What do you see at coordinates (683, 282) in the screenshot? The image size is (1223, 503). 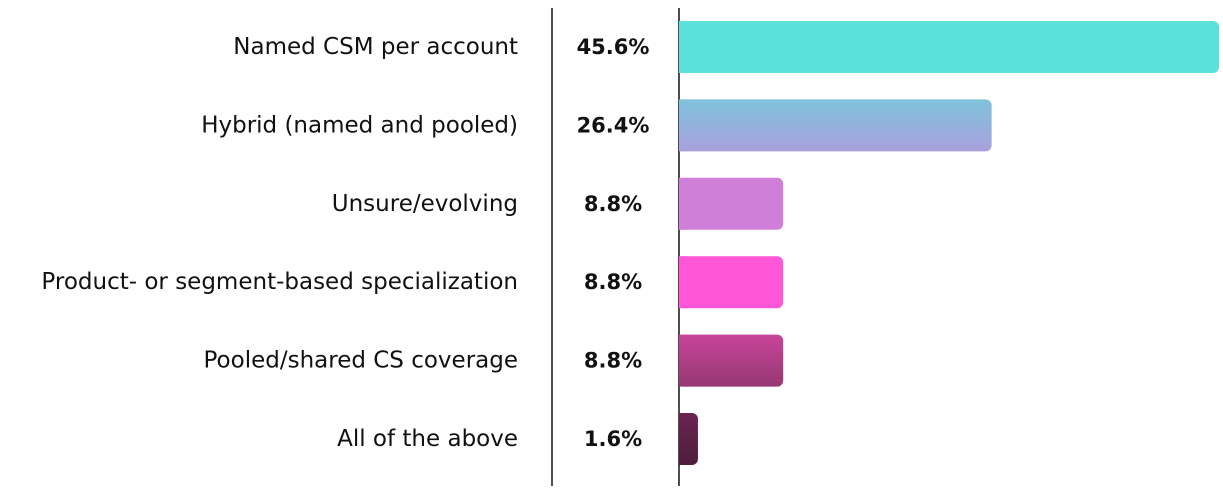 I see `bar-left-edge-product-or-segment-based-specialization` at bounding box center [683, 282].